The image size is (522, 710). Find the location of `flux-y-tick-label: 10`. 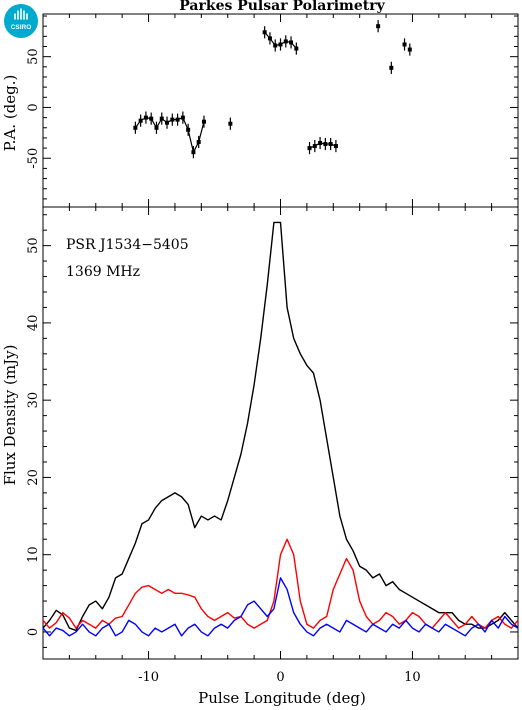

flux-y-tick-label: 10 is located at coordinates (33, 554).